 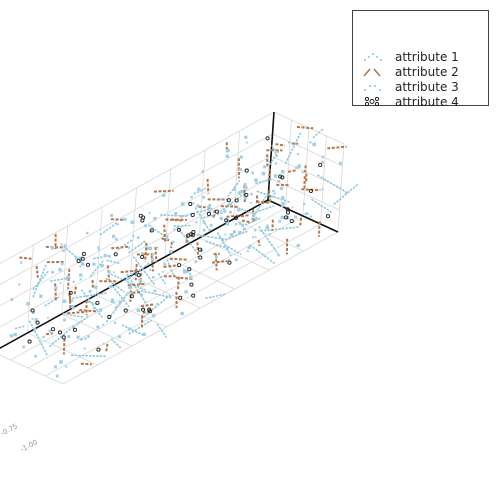 I want to click on legend-item-attribute-4: attribute 4, so click(x=410, y=101).